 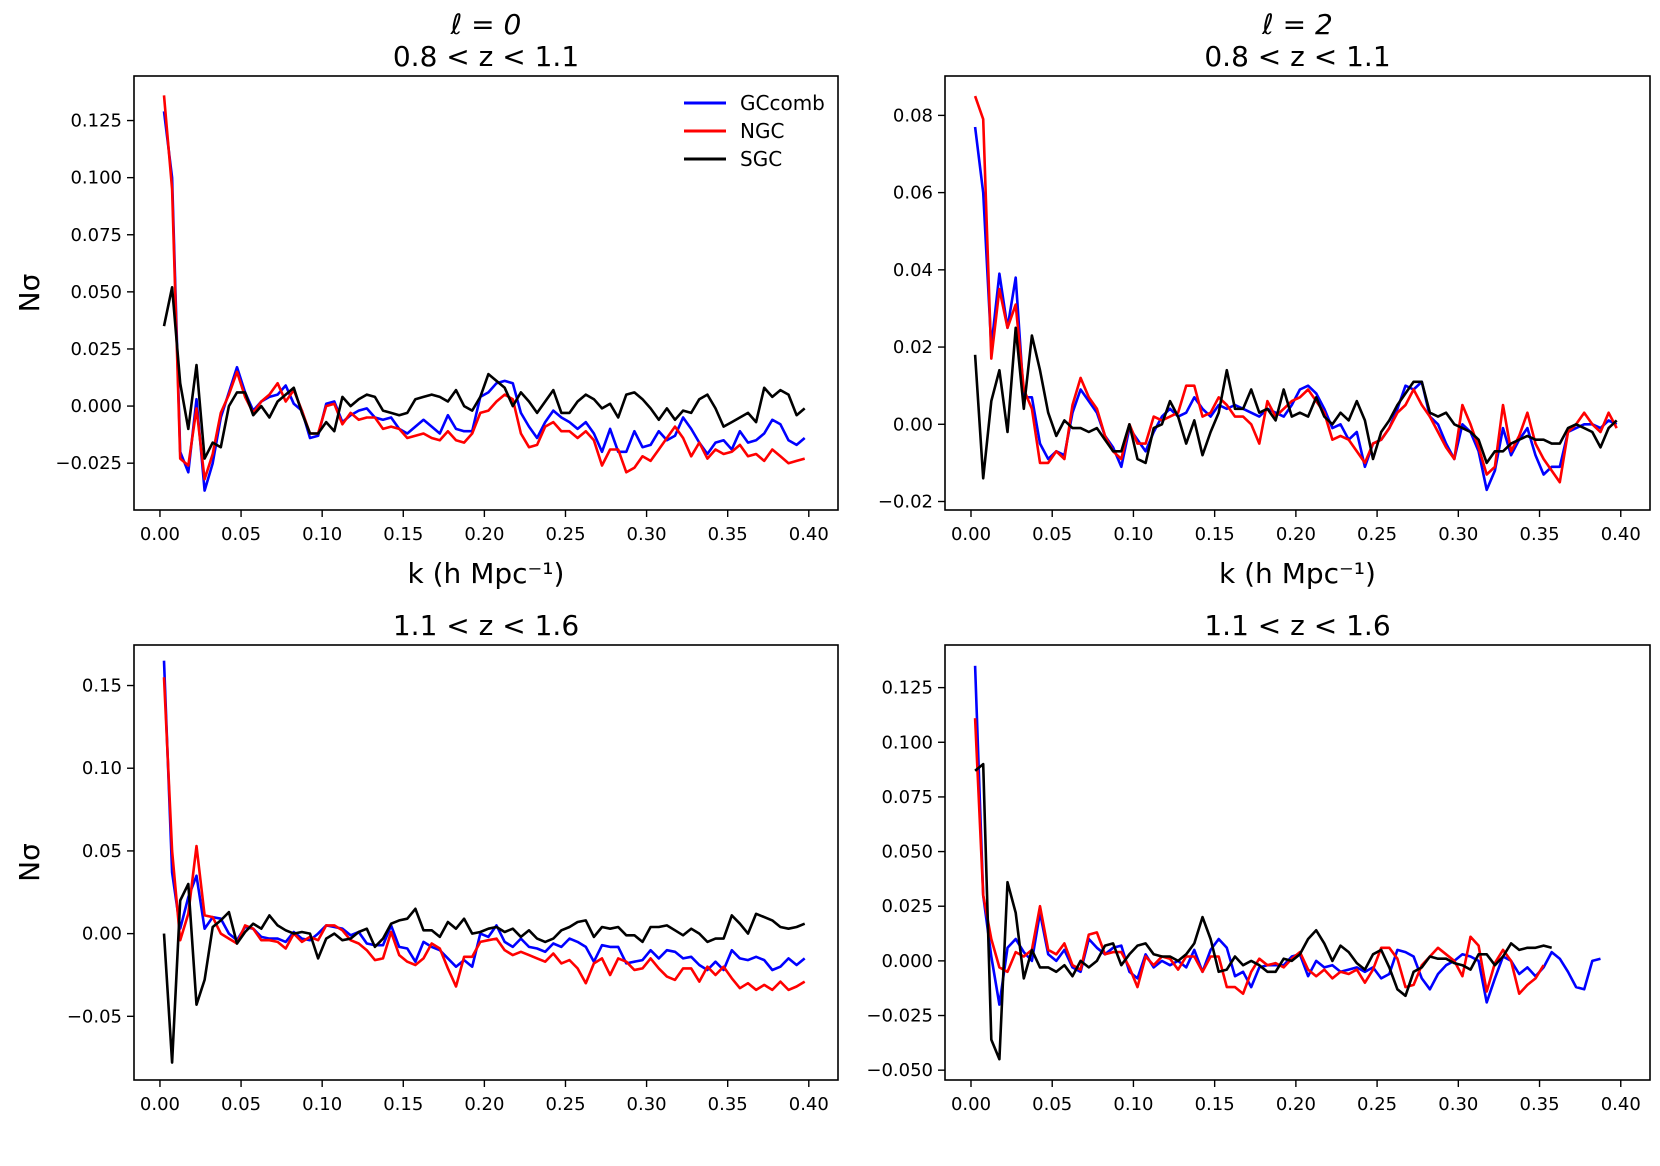 I want to click on legend-label-gccomb: GCcomb, so click(x=782, y=103).